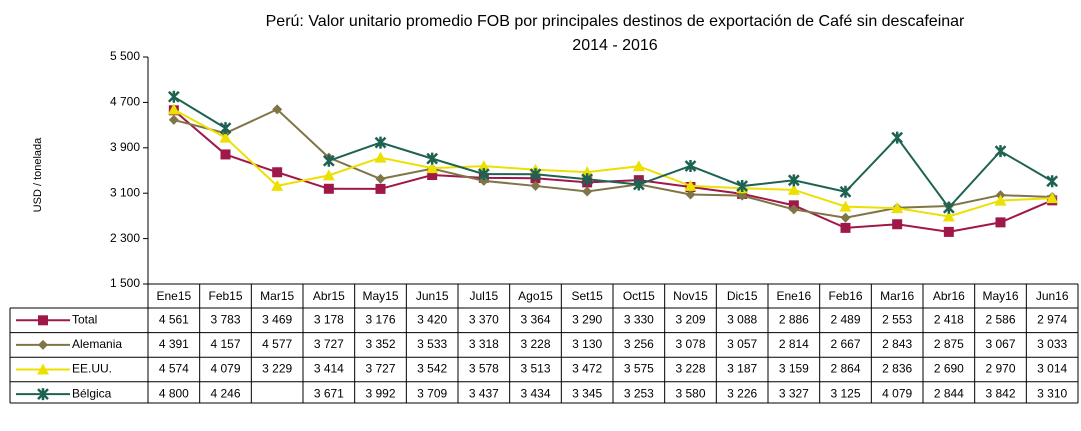 Image resolution: width=1081 pixels, height=431 pixels. Describe the element at coordinates (949, 296) in the screenshot. I see `x-tick-label: Abr16` at that location.